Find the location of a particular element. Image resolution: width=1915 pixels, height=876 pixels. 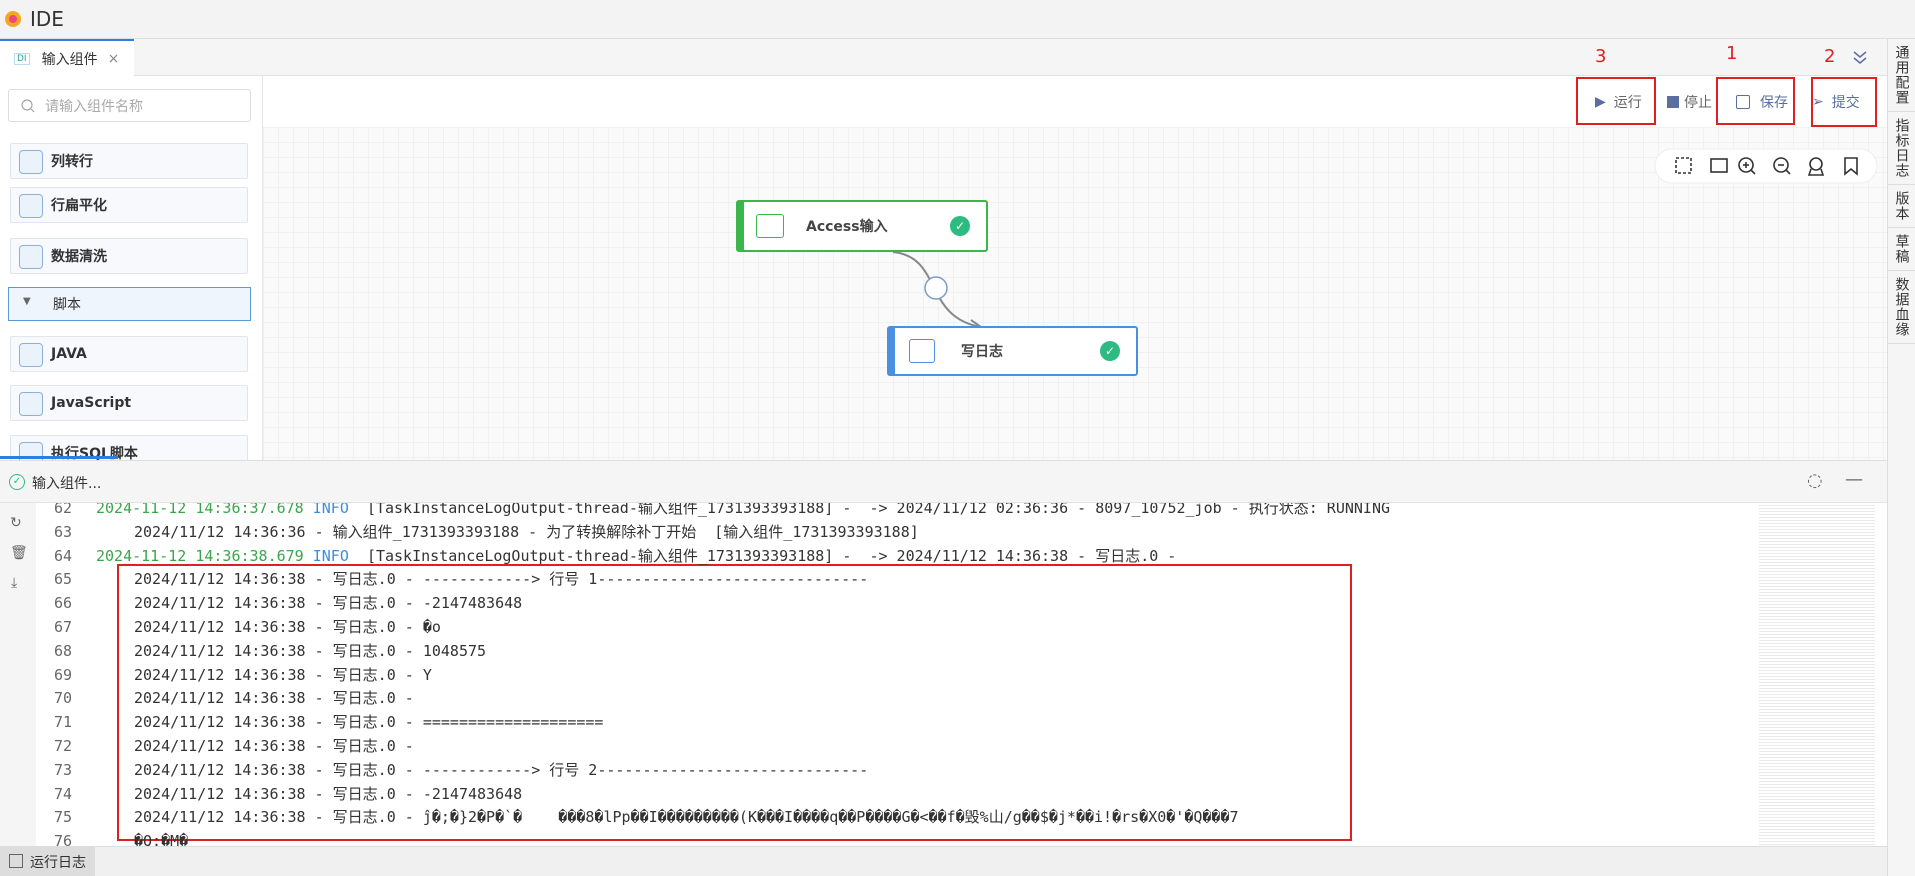

submit-label: 提交 is located at coordinates (1845, 102).